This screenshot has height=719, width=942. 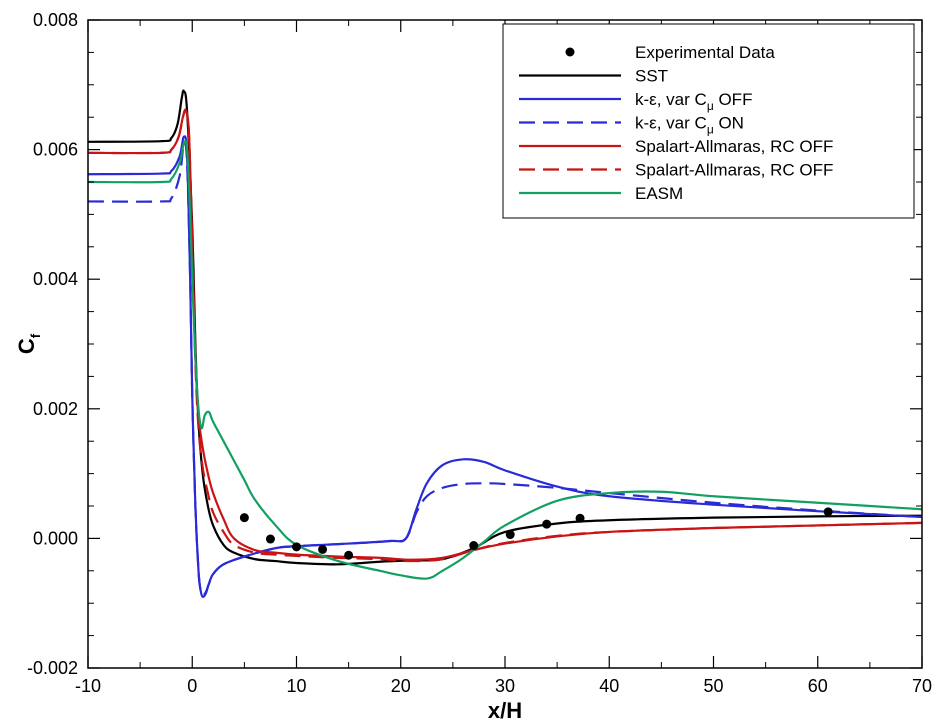 I want to click on y-axis-title-subscript: f, so click(x=35, y=335).